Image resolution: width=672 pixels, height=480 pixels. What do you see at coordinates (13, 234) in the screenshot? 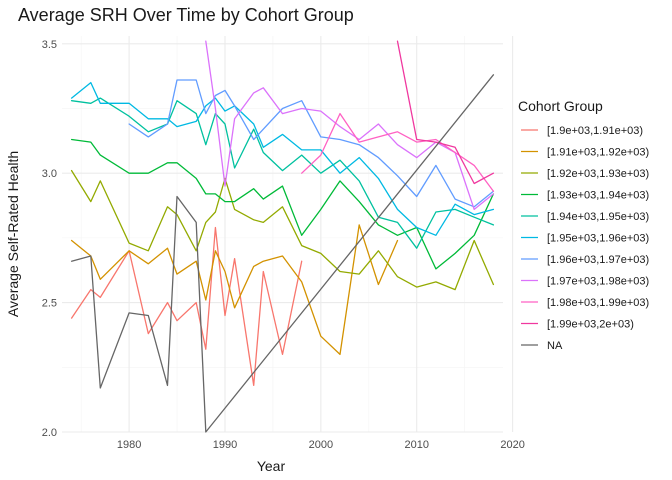
I see `y-axis-title: Average Self-Rated Health` at bounding box center [13, 234].